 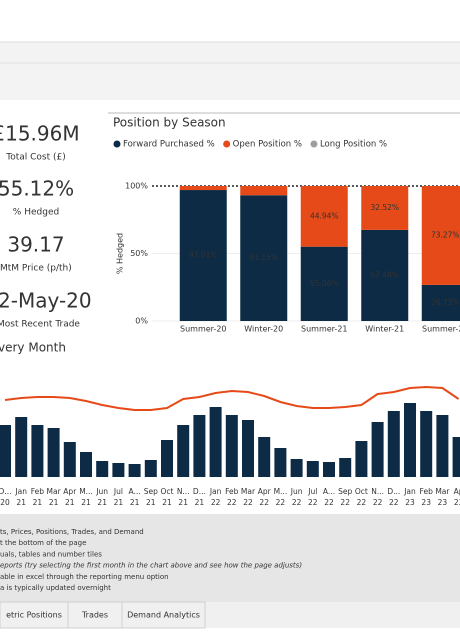 I want to click on data-label: 73.27%, so click(x=445, y=234).